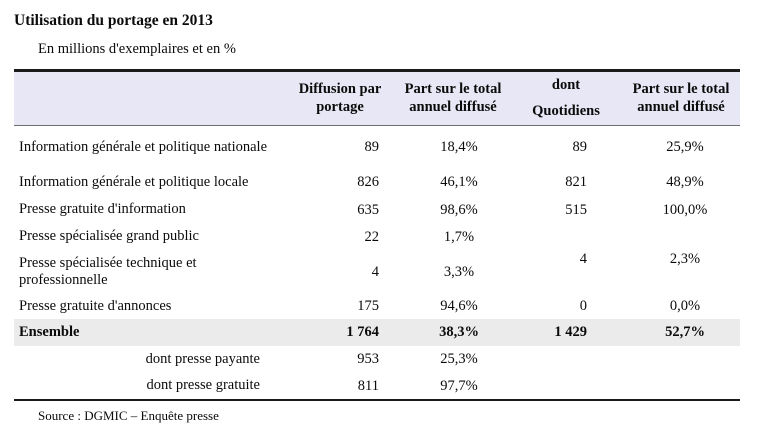 The image size is (760, 432). Describe the element at coordinates (685, 182) in the screenshot. I see `cell-part-quotidiens: 48,9%` at that location.